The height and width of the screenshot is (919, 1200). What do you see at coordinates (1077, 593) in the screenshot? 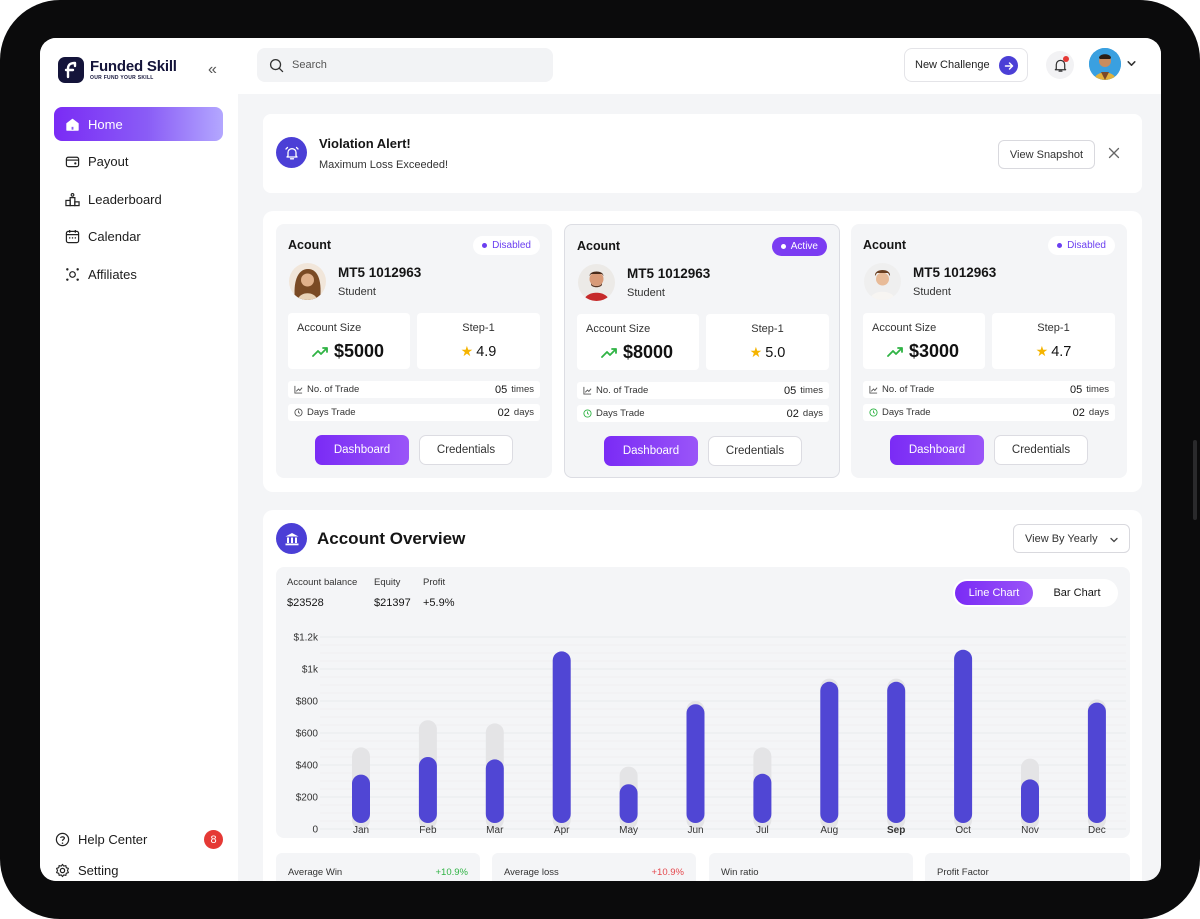
I see `bar-chart-tab: Bar Chart` at bounding box center [1077, 593].